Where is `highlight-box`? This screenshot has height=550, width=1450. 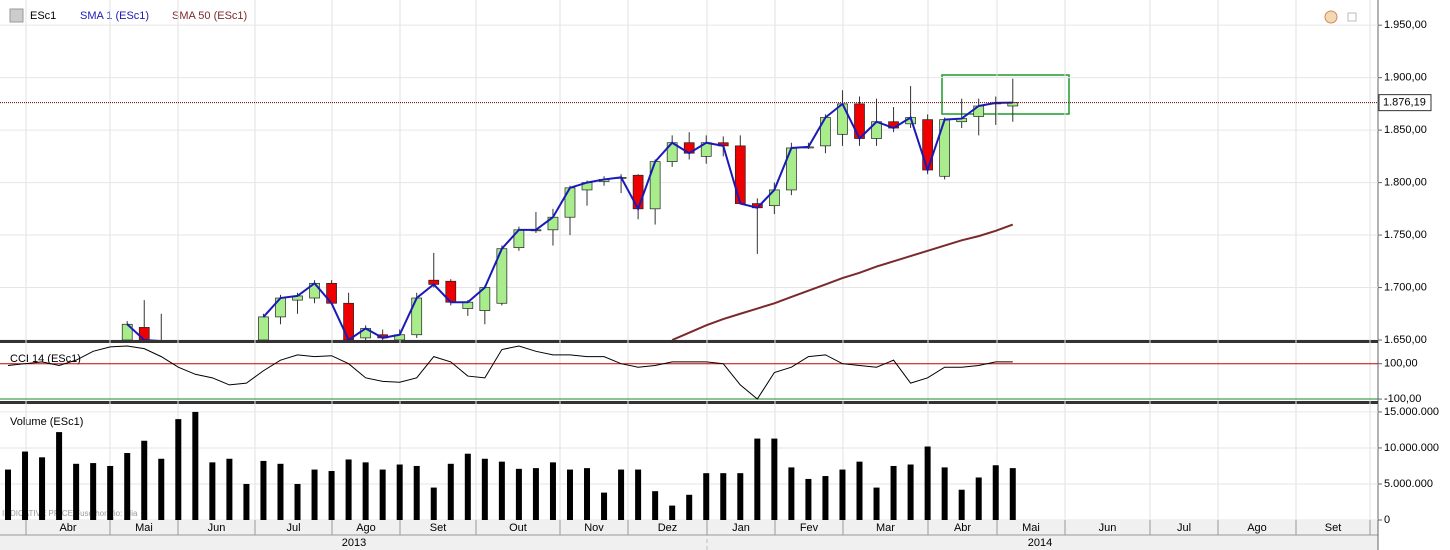 highlight-box is located at coordinates (1005, 94).